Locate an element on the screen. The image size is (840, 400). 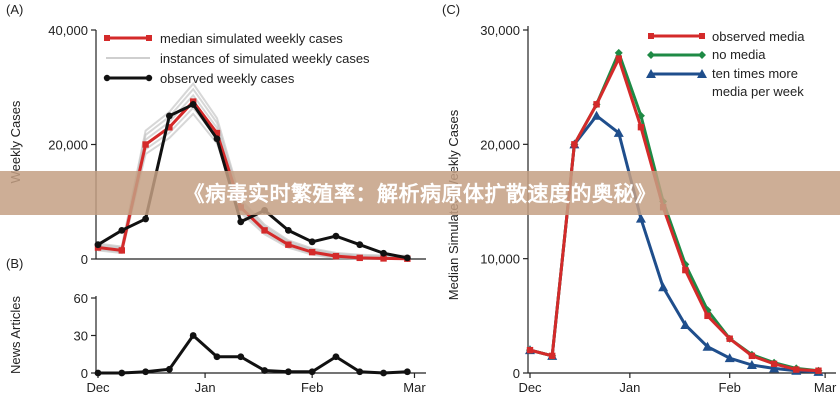
legend-ten-times-label-line1: ten times more is located at coordinates (755, 73).